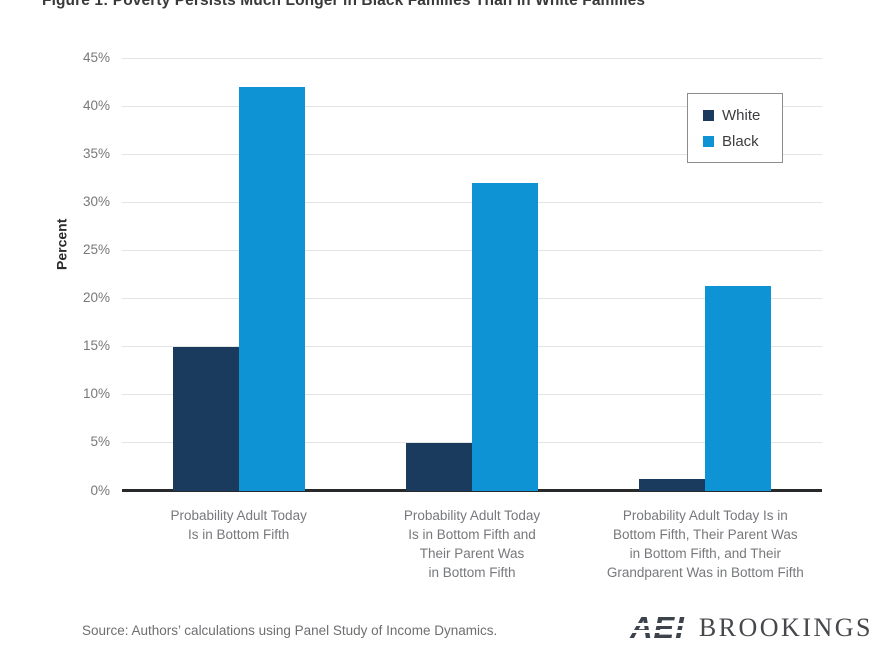  Describe the element at coordinates (96, 201) in the screenshot. I see `y-tick-30: 30%` at that location.